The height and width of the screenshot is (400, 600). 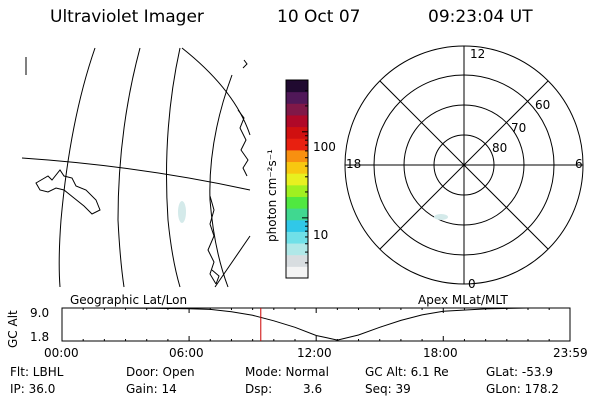 I want to click on info-dsp-label: Dsp:, so click(x=259, y=389).